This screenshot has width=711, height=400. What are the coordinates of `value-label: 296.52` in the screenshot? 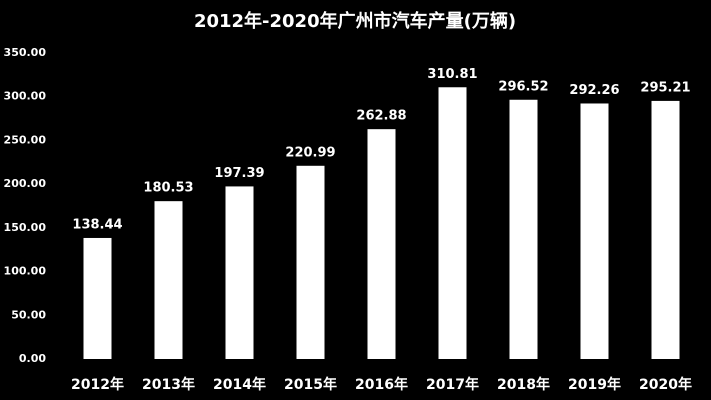 It's located at (523, 86).